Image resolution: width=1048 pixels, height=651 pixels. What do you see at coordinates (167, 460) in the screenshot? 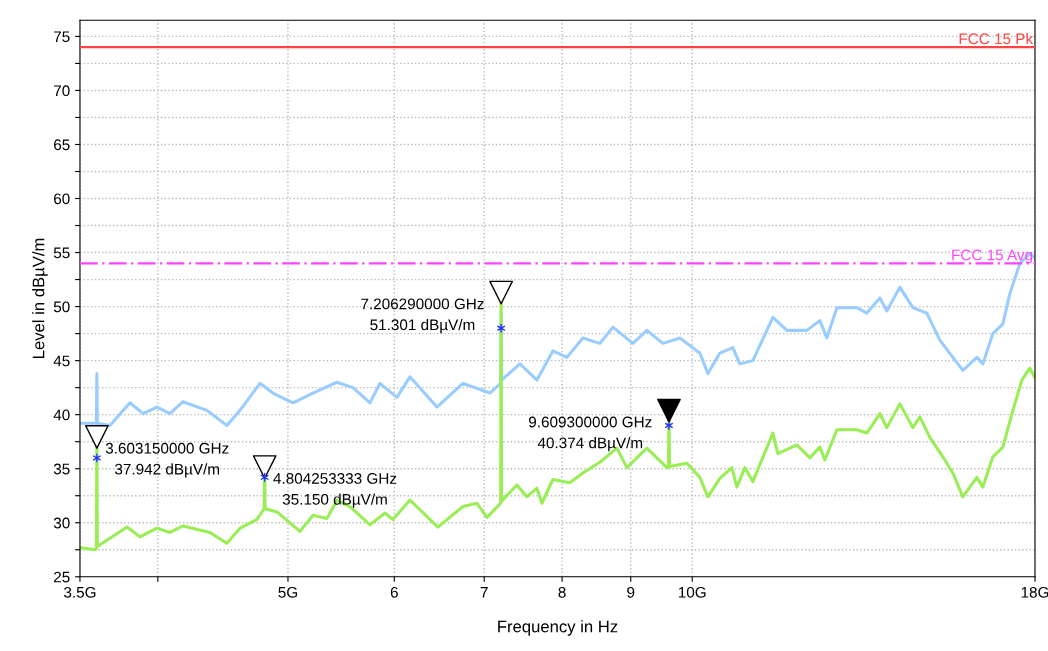
I see `annotation: 3.603150000 GHz 37.942 dBµV/m` at bounding box center [167, 460].